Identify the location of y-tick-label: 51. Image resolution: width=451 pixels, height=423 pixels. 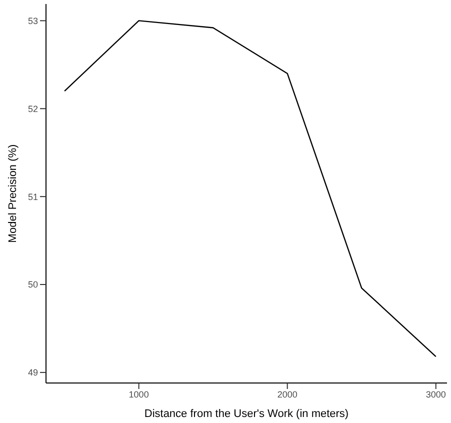
(33, 197).